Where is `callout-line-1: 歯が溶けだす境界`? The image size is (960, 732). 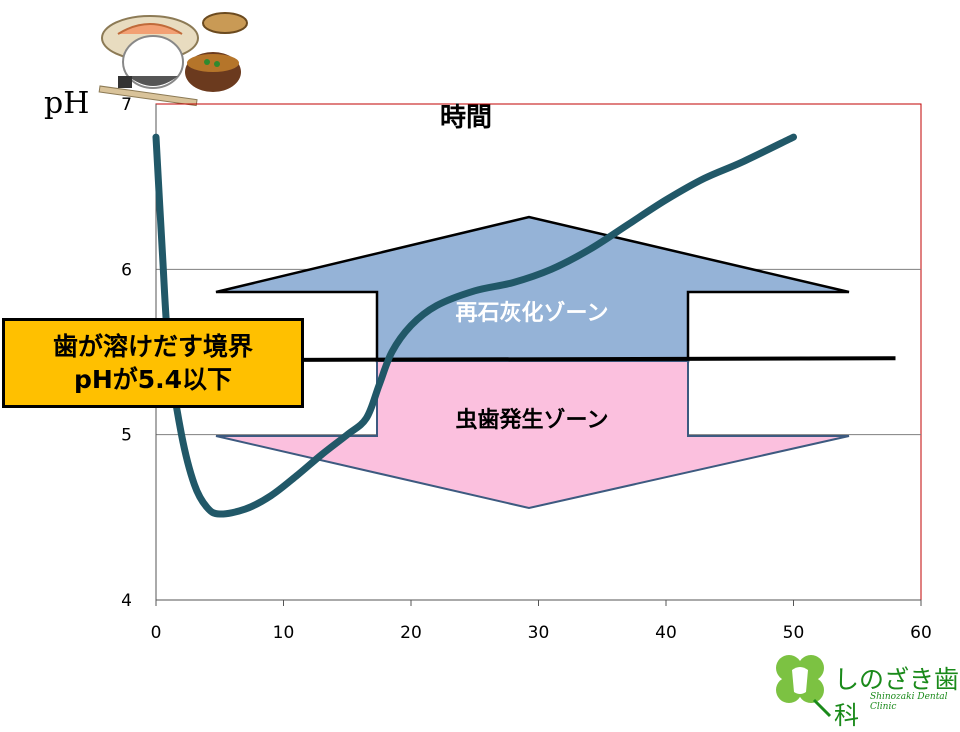
callout-line-1: 歯が溶けだす境界 is located at coordinates (152, 346).